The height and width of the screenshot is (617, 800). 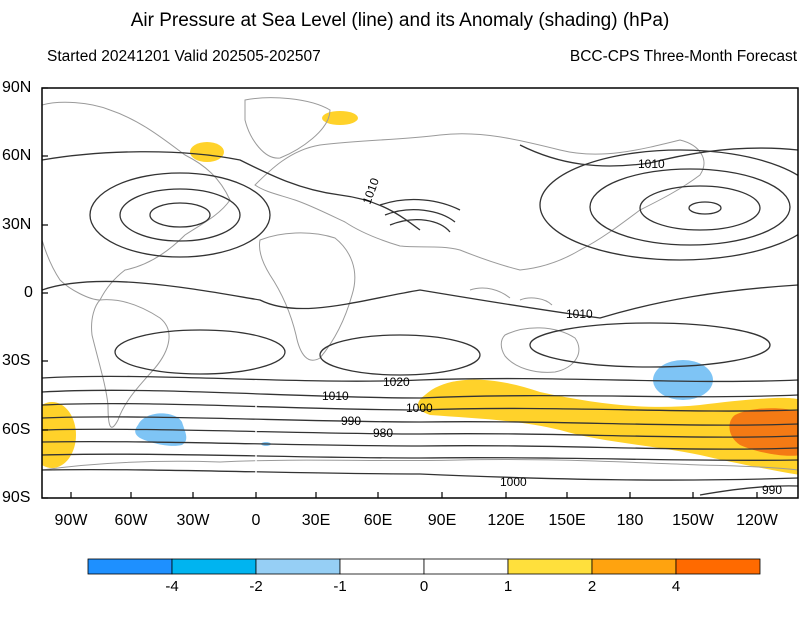 What do you see at coordinates (17, 87) in the screenshot?
I see `lat-label: 90N` at bounding box center [17, 87].